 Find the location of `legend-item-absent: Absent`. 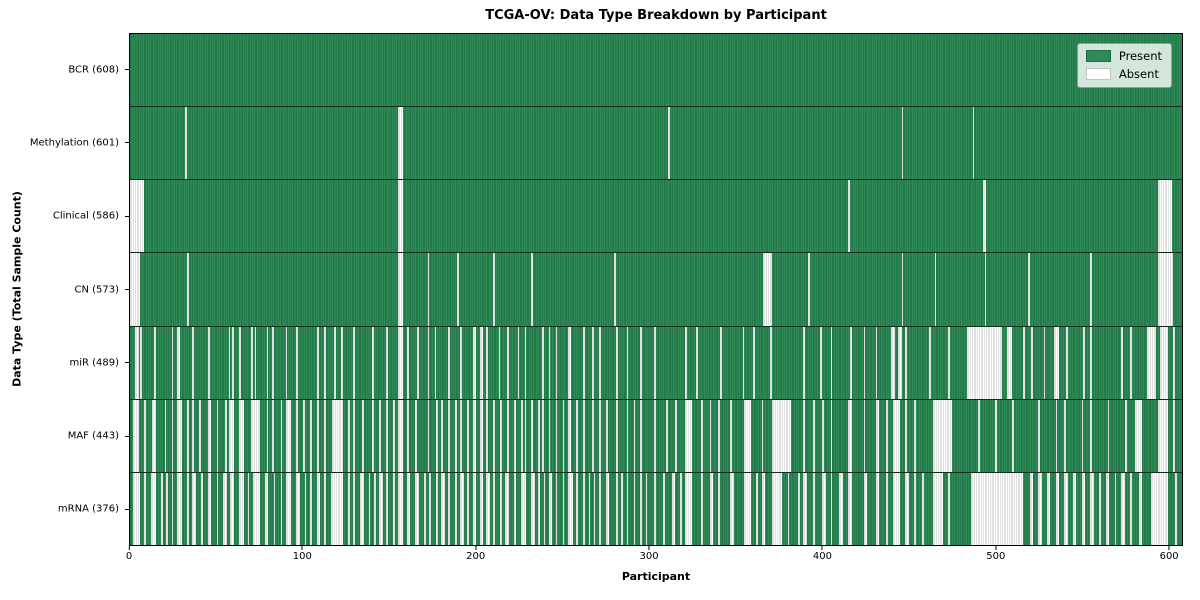

legend-item-absent: Absent is located at coordinates (1123, 74).